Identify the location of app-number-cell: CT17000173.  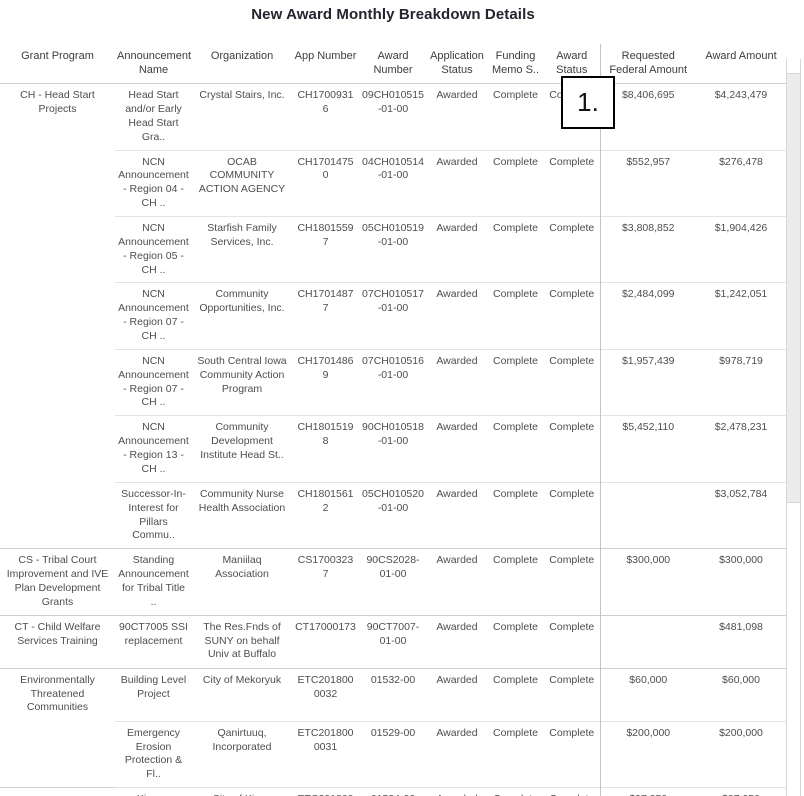
(325, 641).